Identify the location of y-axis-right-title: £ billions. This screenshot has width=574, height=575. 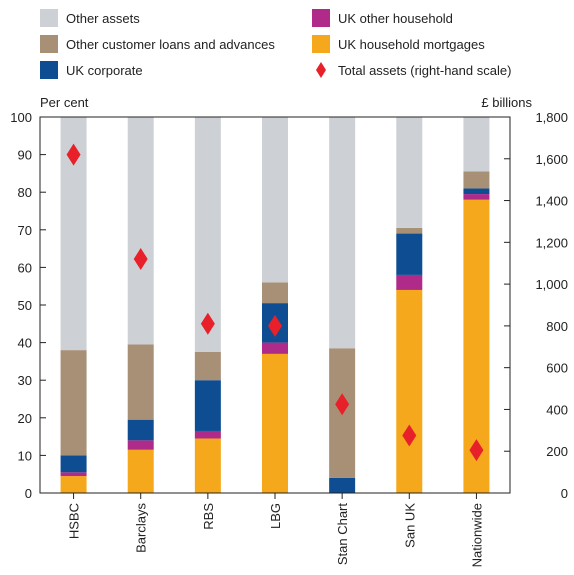
(506, 102).